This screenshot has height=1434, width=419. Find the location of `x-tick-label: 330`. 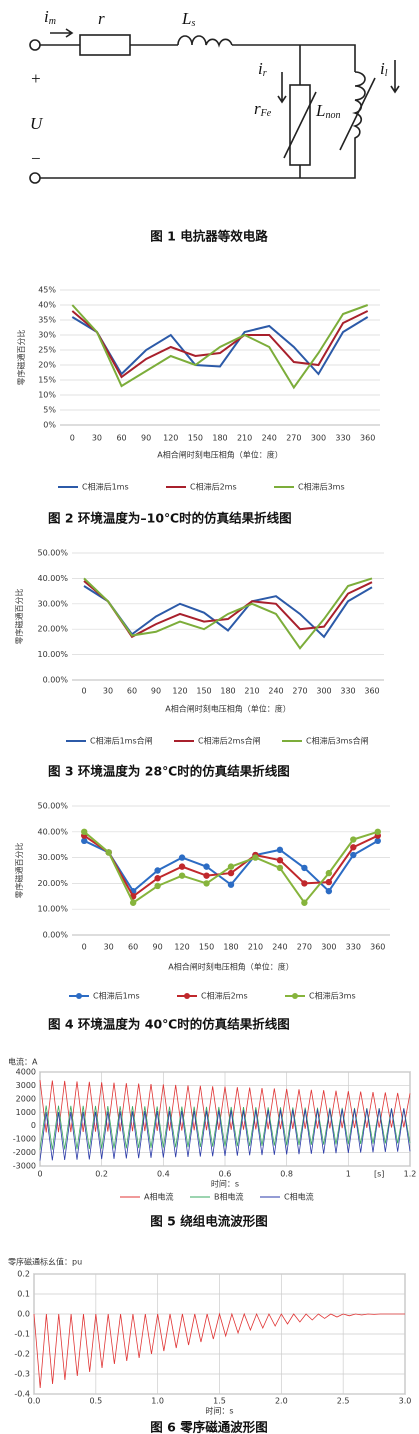

x-tick-label: 330 is located at coordinates (353, 947).